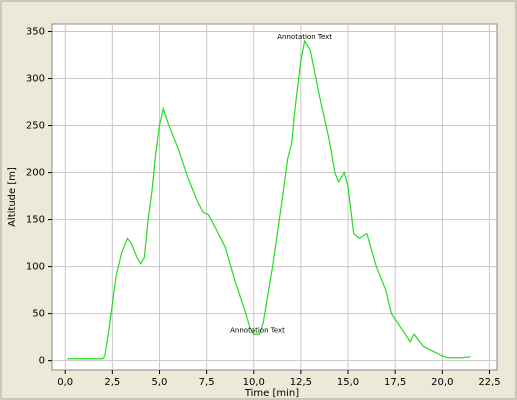  What do you see at coordinates (301, 382) in the screenshot?
I see `x-tick-label: 12,5` at bounding box center [301, 382].